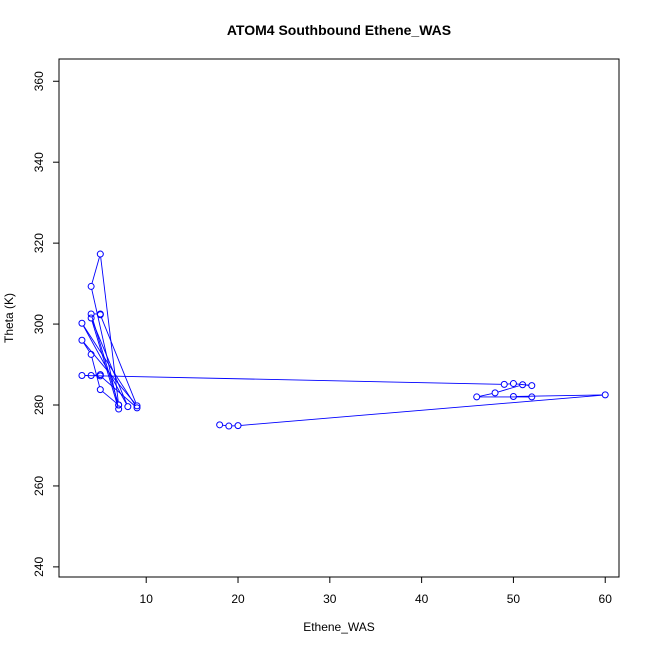  I want to click on x-tick-label: 60, so click(606, 599).